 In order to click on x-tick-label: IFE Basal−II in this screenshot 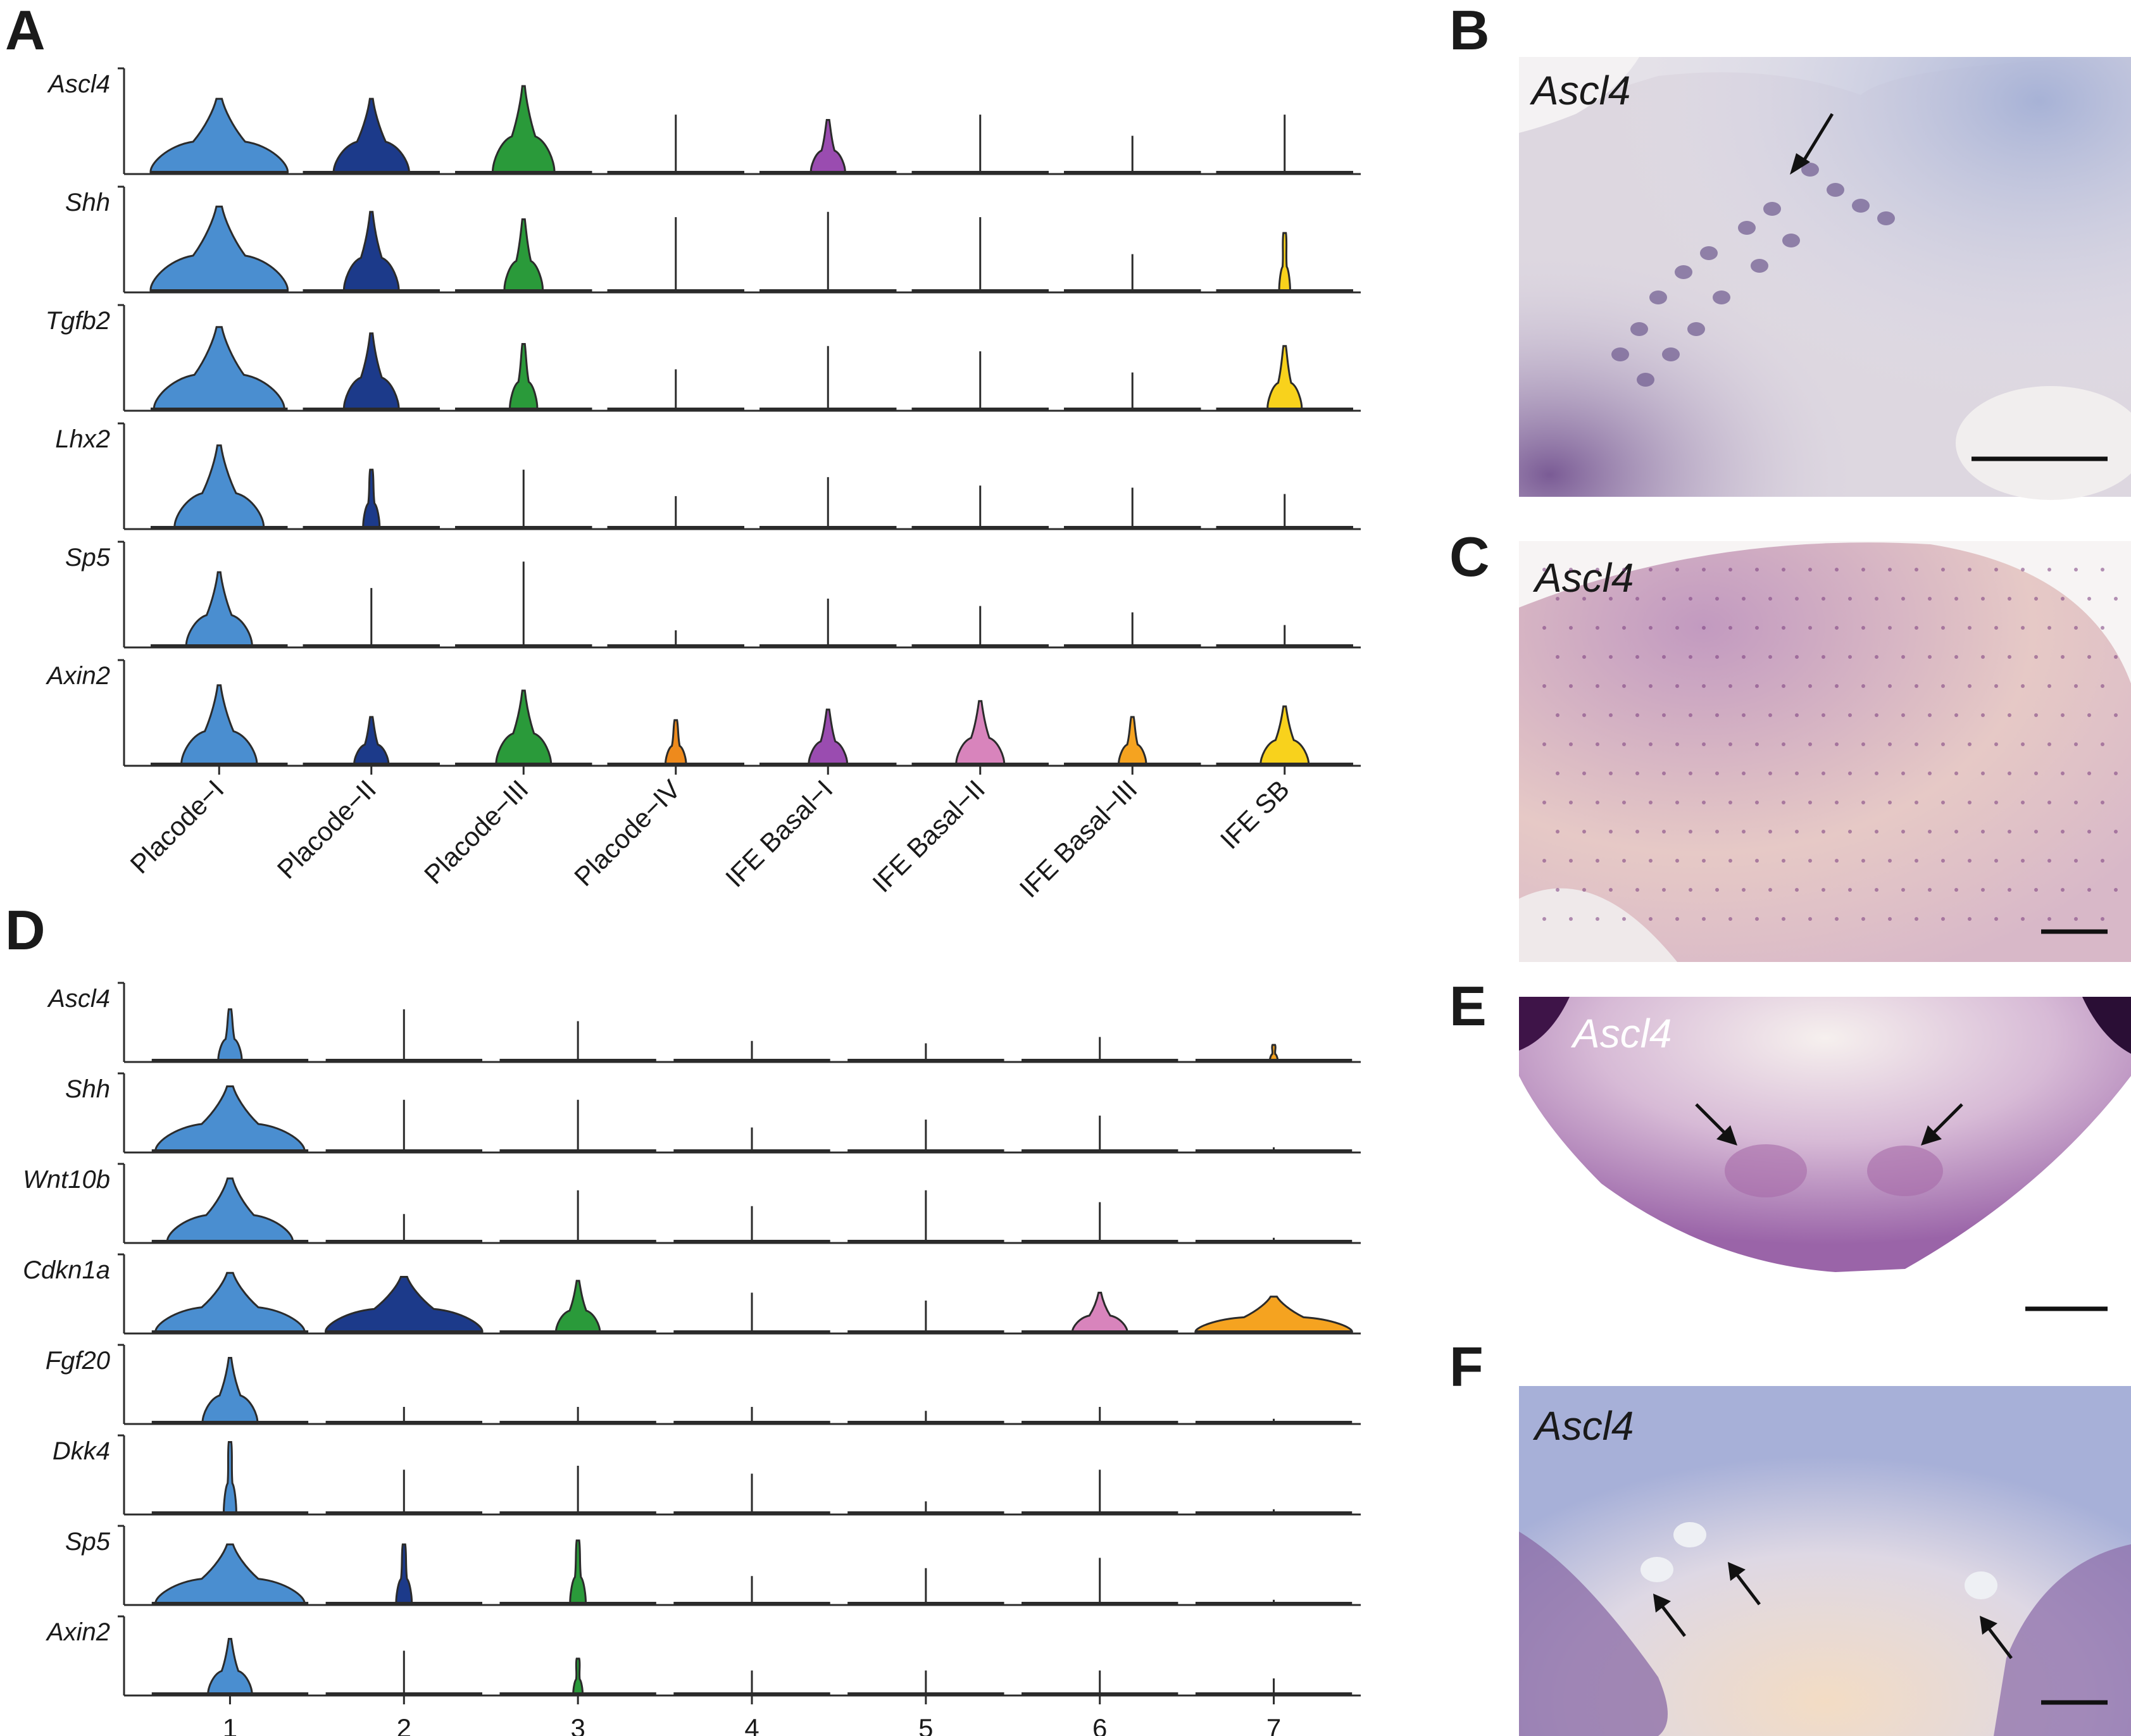, I will do `click(928, 836)`.